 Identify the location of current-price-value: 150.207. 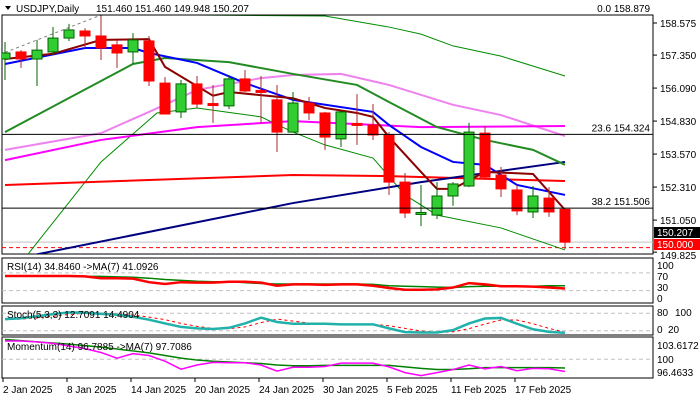
(675, 233).